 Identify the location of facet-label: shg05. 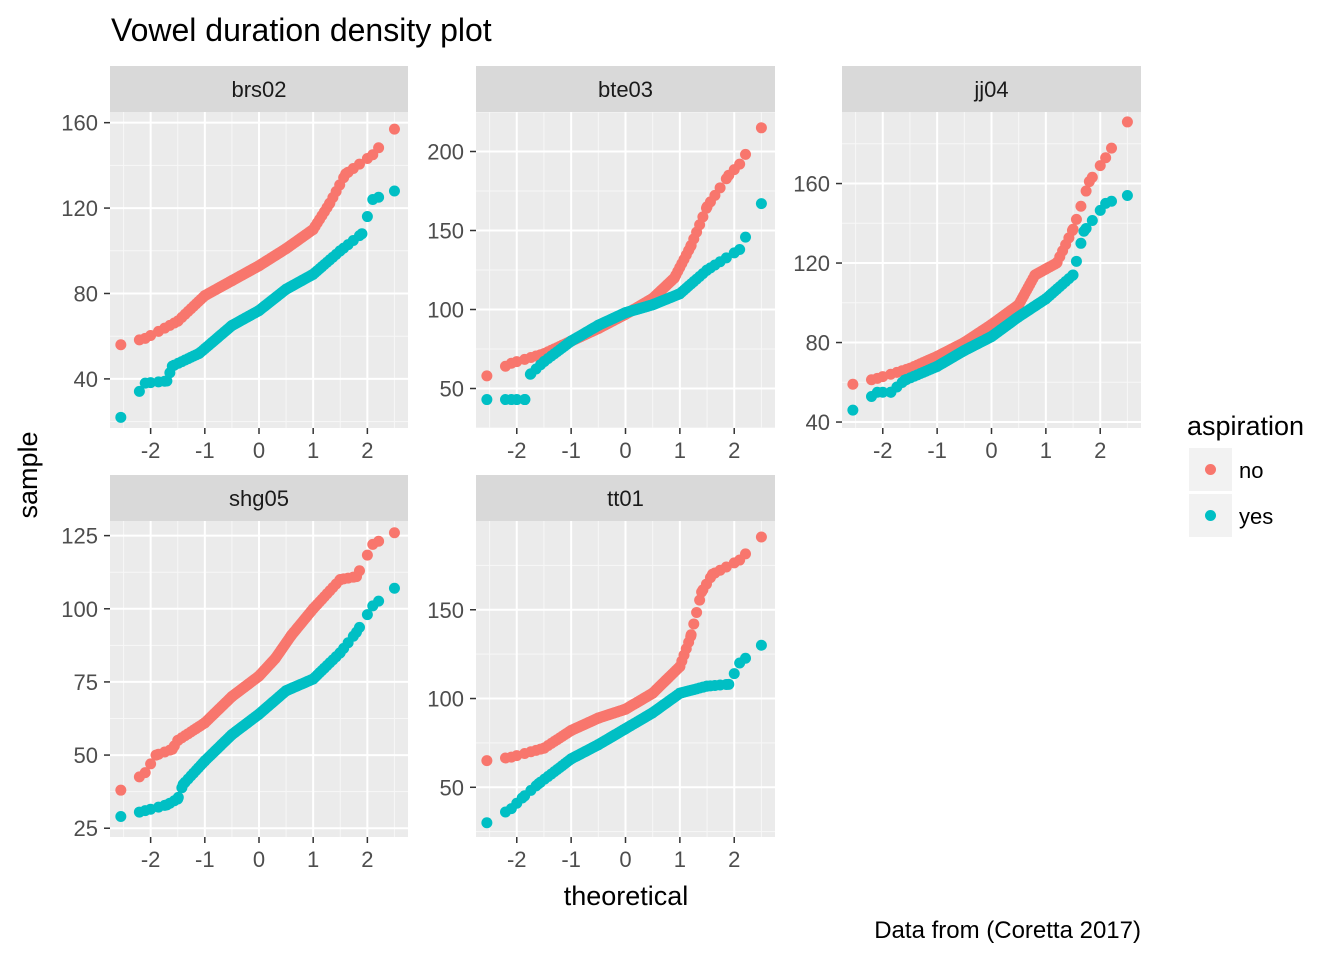
(259, 498).